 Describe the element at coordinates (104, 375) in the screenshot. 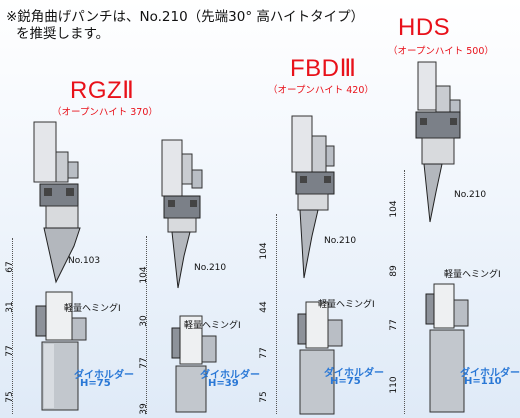

I see `rgz2-dieholder-label: ダイホルダー` at that location.